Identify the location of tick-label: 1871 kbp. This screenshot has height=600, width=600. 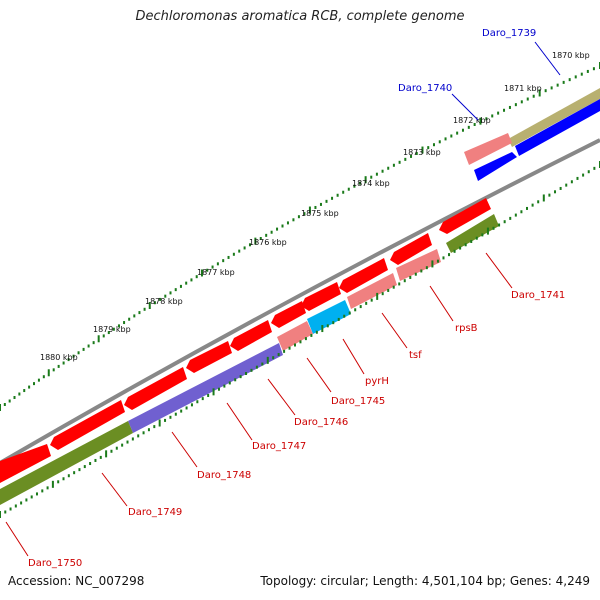
(523, 88).